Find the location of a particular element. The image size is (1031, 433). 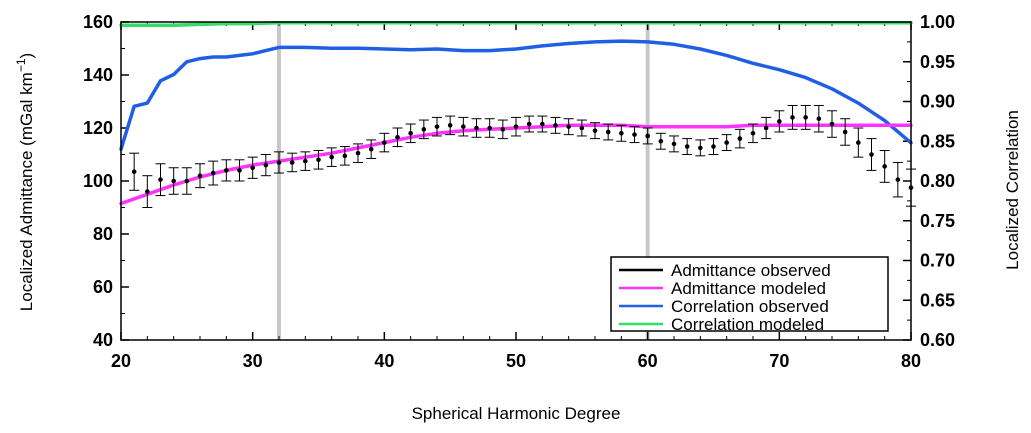

y-left-tick-label: 160 is located at coordinates (98, 22).